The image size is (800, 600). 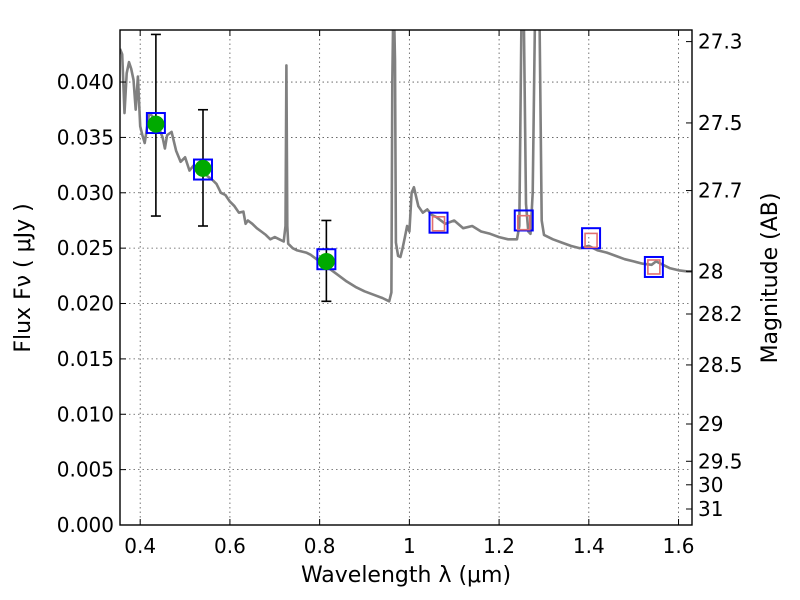 I want to click on x-tick-label: 0.4, so click(x=140, y=546).